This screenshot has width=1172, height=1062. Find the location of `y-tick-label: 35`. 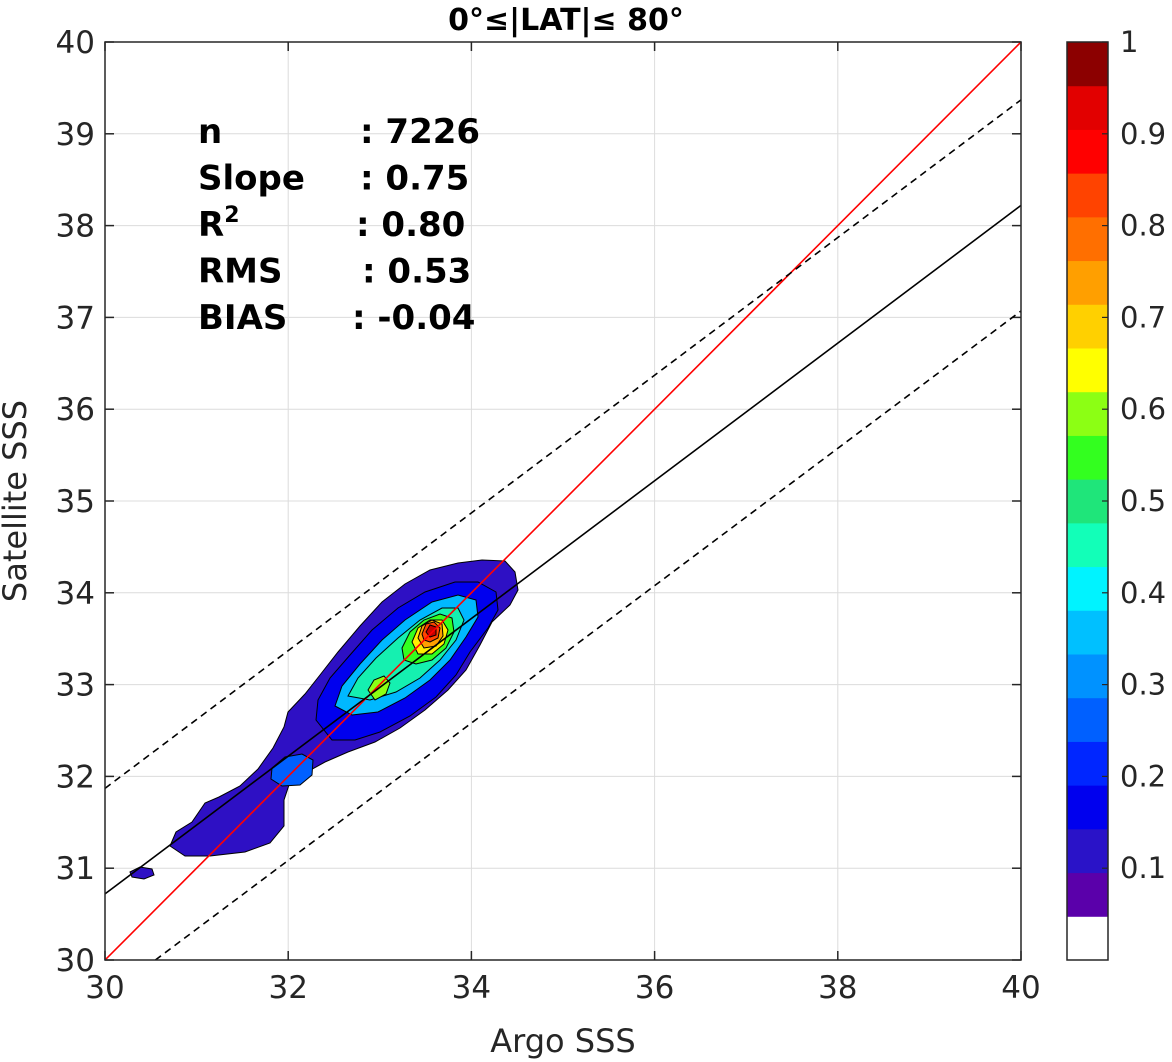

y-tick-label: 35 is located at coordinates (75, 502).